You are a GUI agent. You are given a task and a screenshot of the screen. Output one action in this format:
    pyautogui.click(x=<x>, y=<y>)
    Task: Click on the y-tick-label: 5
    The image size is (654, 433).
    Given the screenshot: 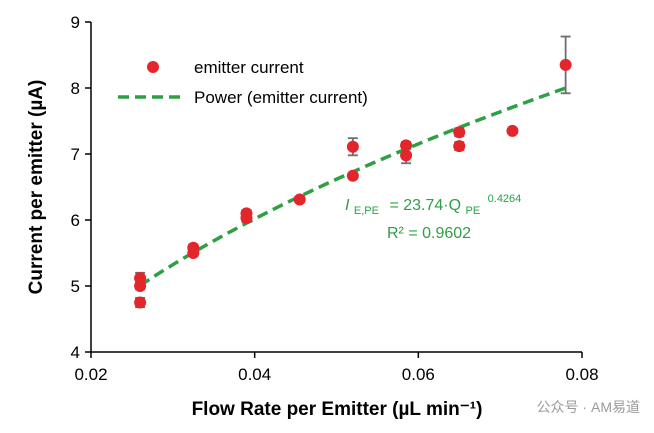 What is the action you would take?
    pyautogui.click(x=75, y=286)
    